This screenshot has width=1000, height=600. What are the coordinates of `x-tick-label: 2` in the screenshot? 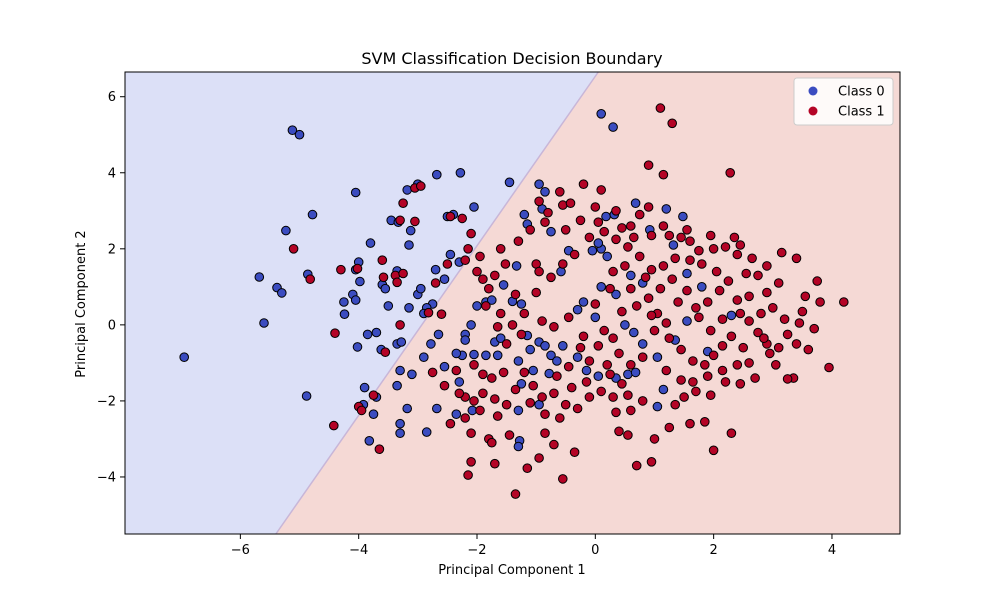 It's located at (714, 550).